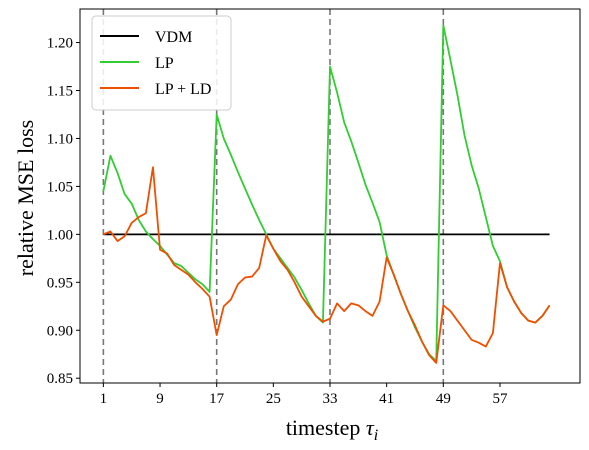 Image resolution: width=589 pixels, height=450 pixels. What do you see at coordinates (104, 399) in the screenshot?
I see `x-tick-label: 1` at bounding box center [104, 399].